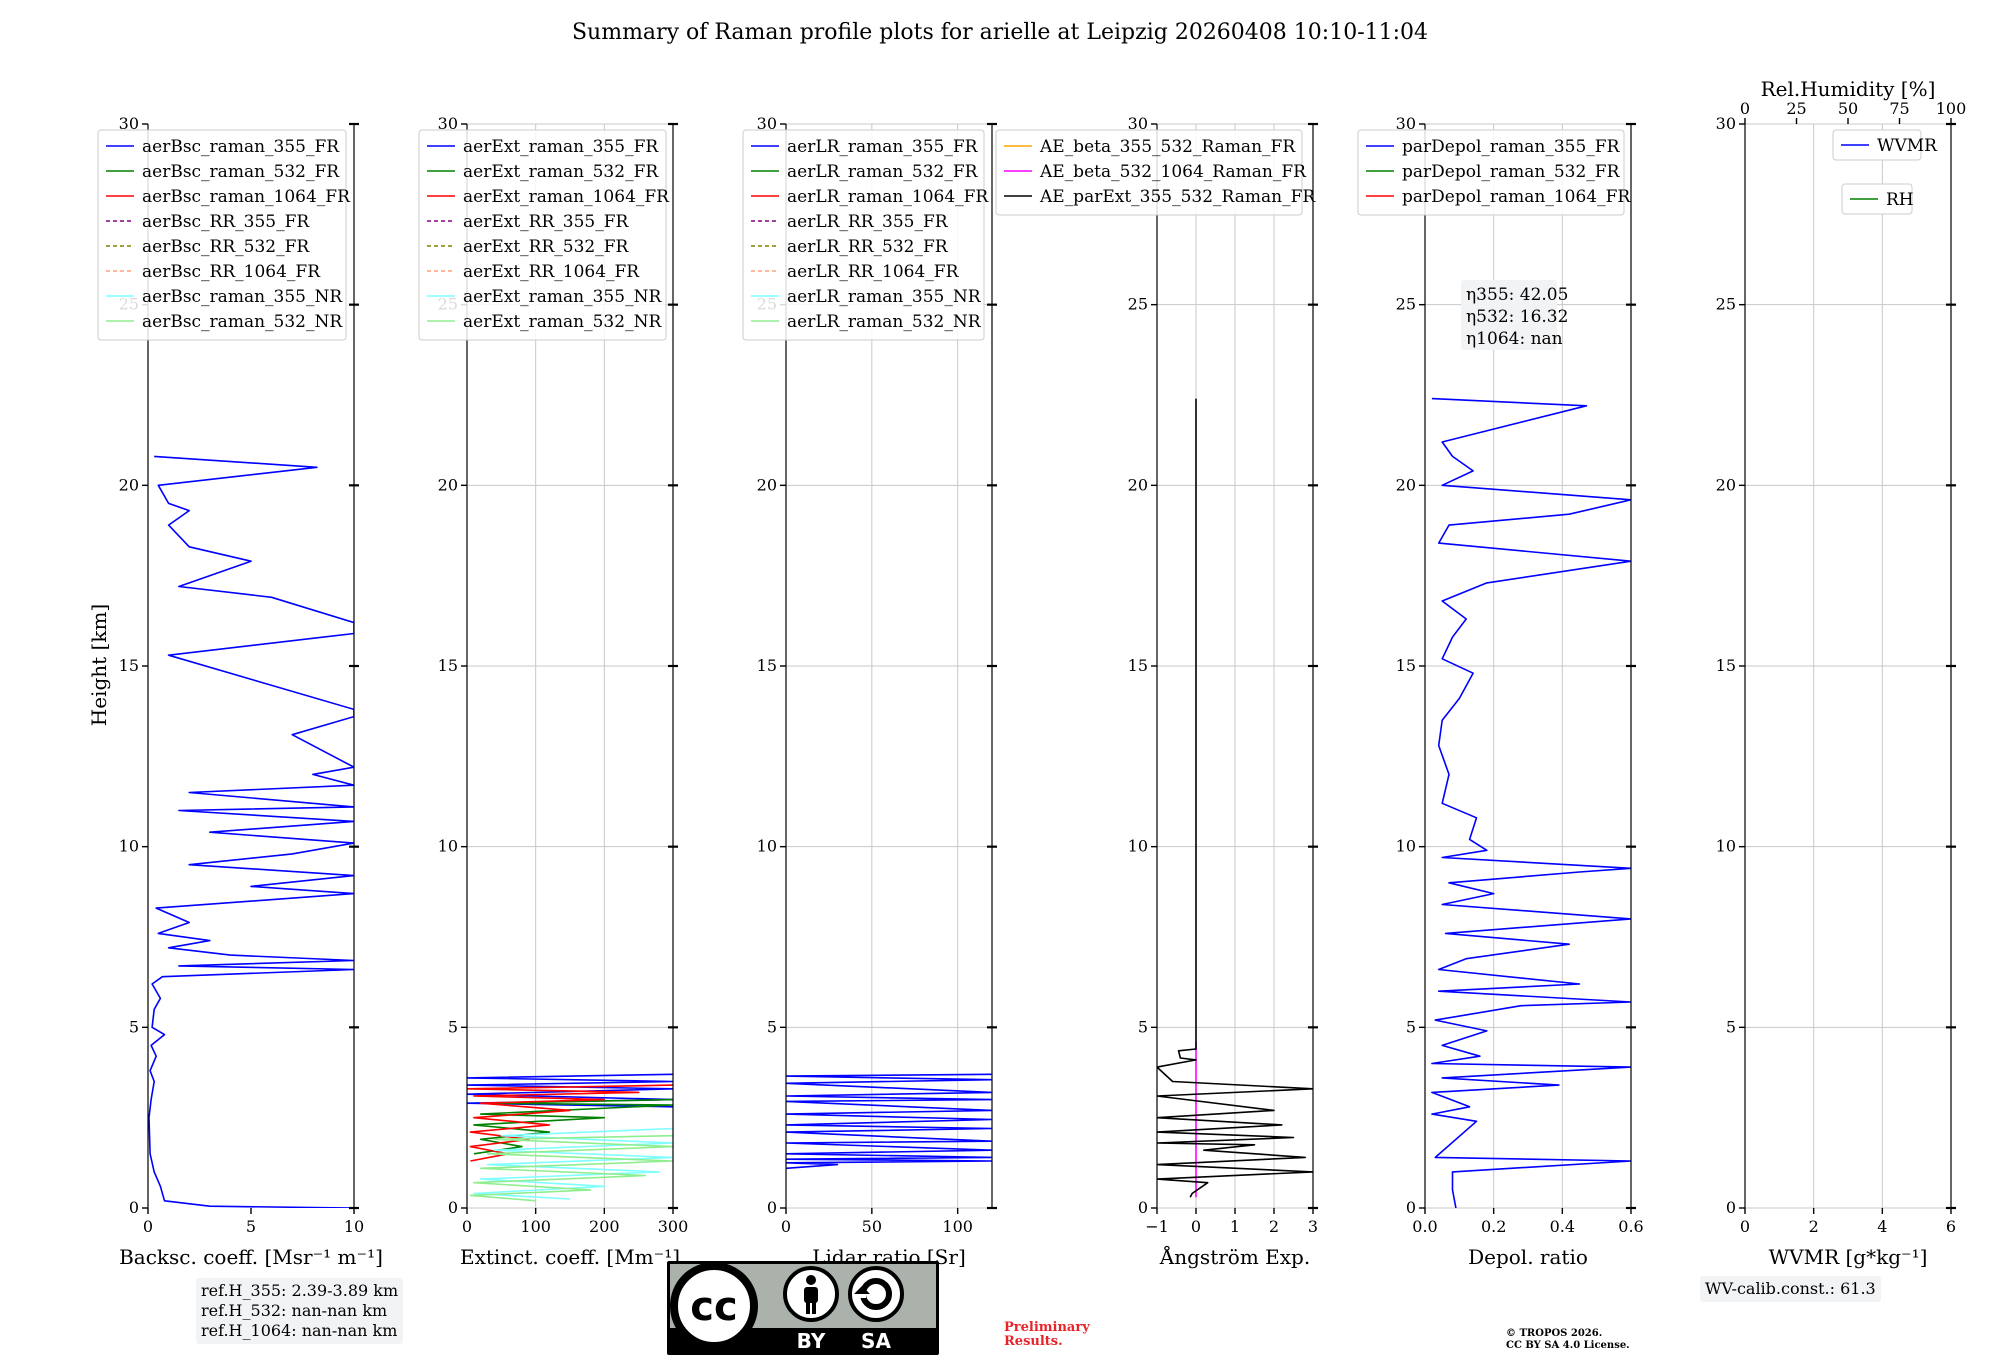  What do you see at coordinates (1848, 1257) in the screenshot?
I see `x-axis-label: WVMR [g*kg⁻¹]` at bounding box center [1848, 1257].